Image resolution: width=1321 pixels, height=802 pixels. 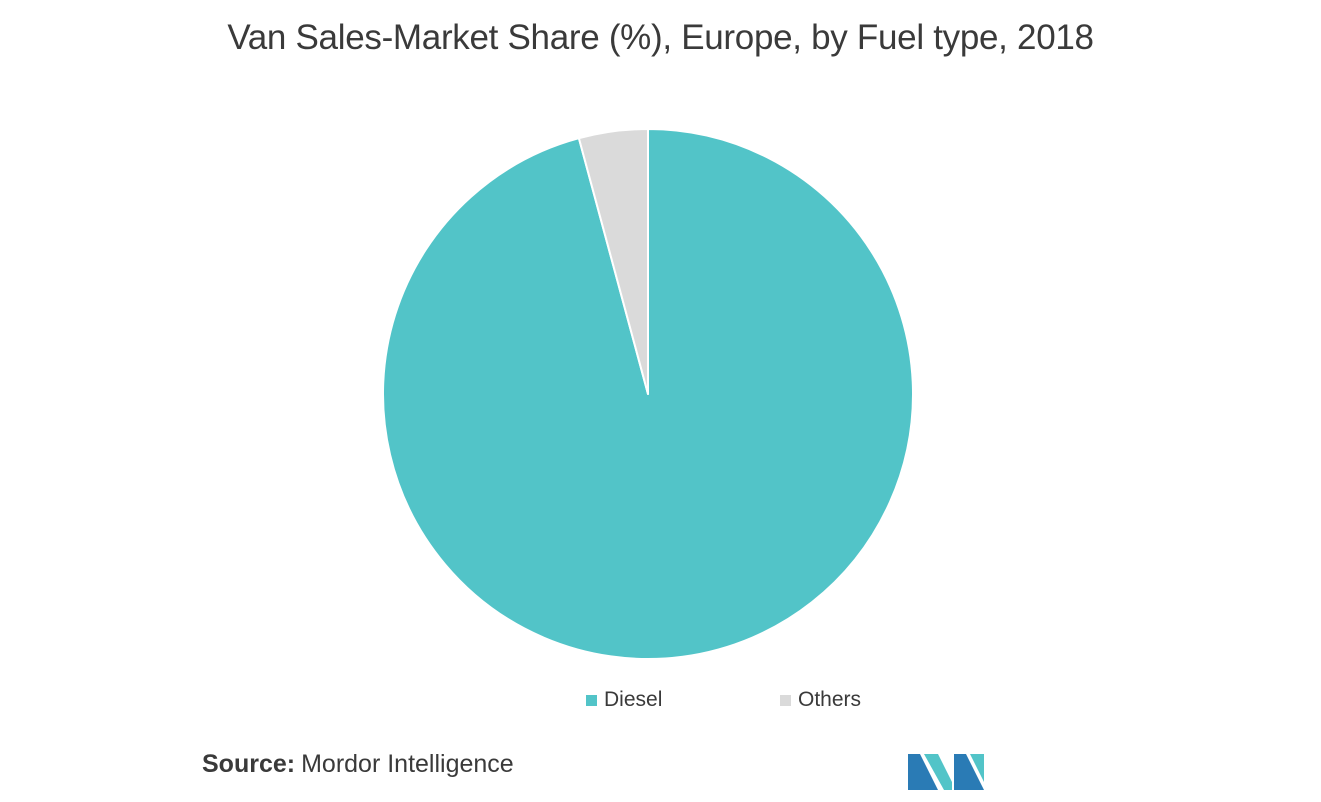 What do you see at coordinates (591, 700) in the screenshot?
I see `legend-swatch-diesel` at bounding box center [591, 700].